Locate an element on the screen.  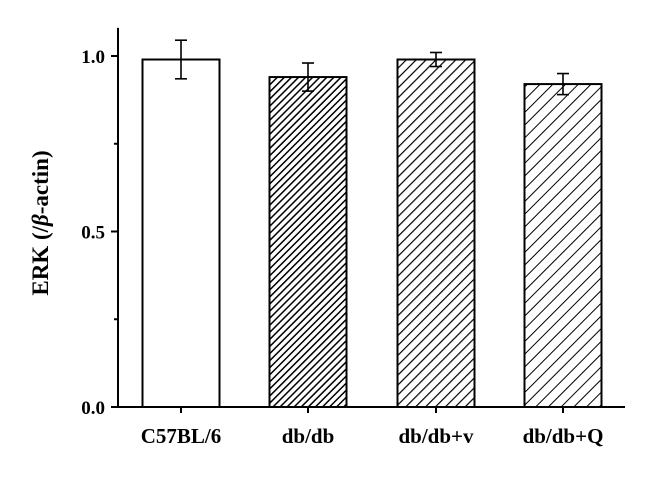
x-ticks-group: C57BL/6 db/db db/db+v db/db+Q is located at coordinates (372, 427).